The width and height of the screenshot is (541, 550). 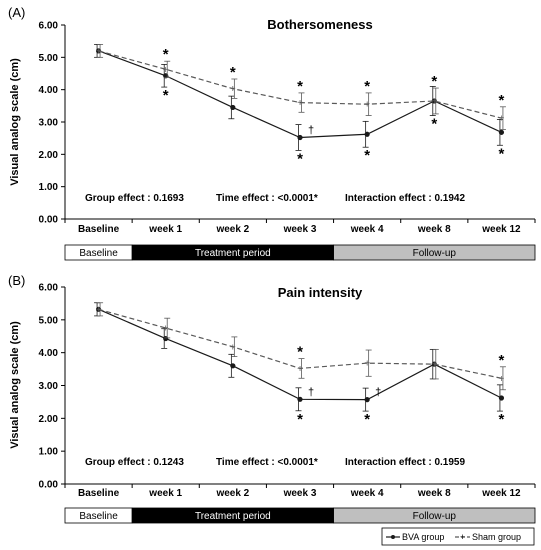 What do you see at coordinates (496, 537) in the screenshot?
I see `legend-sham-label: Sham group` at bounding box center [496, 537].